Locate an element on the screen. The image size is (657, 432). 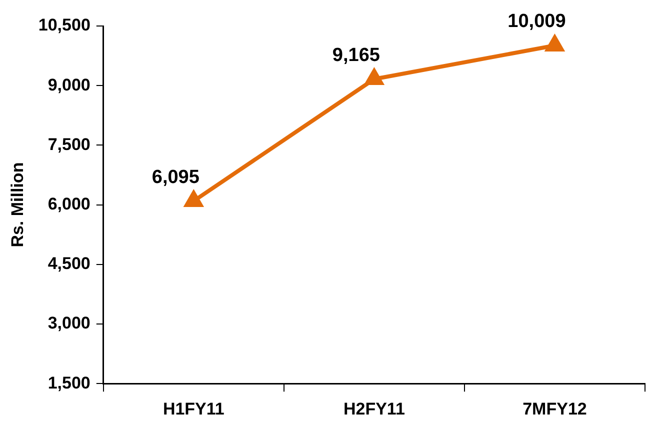
y-tick-label: 7,500 is located at coordinates (69, 144).